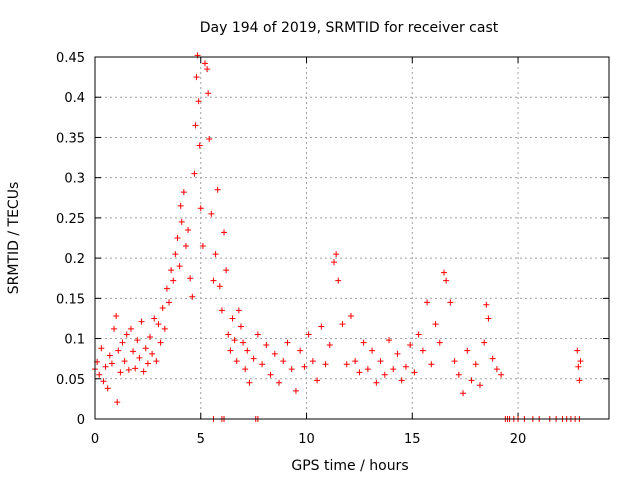 The image size is (640, 480). What do you see at coordinates (70, 299) in the screenshot?
I see `y-tick-label: 0.15` at bounding box center [70, 299].